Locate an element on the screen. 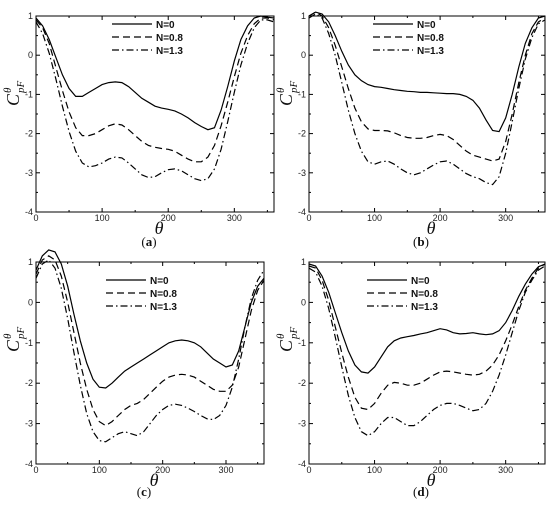 The width and height of the screenshot is (550, 505). panel-letter: a is located at coordinates (149, 241).